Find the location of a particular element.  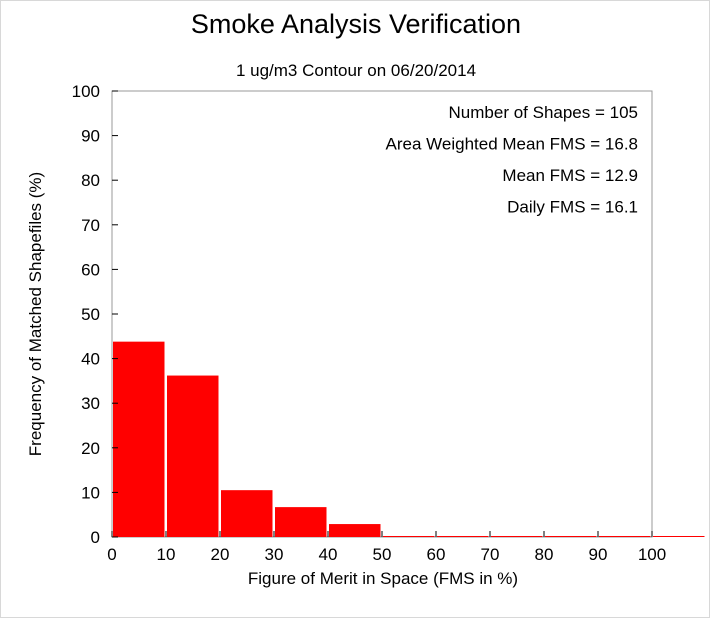

y-tick-label: 50 is located at coordinates (90, 314).